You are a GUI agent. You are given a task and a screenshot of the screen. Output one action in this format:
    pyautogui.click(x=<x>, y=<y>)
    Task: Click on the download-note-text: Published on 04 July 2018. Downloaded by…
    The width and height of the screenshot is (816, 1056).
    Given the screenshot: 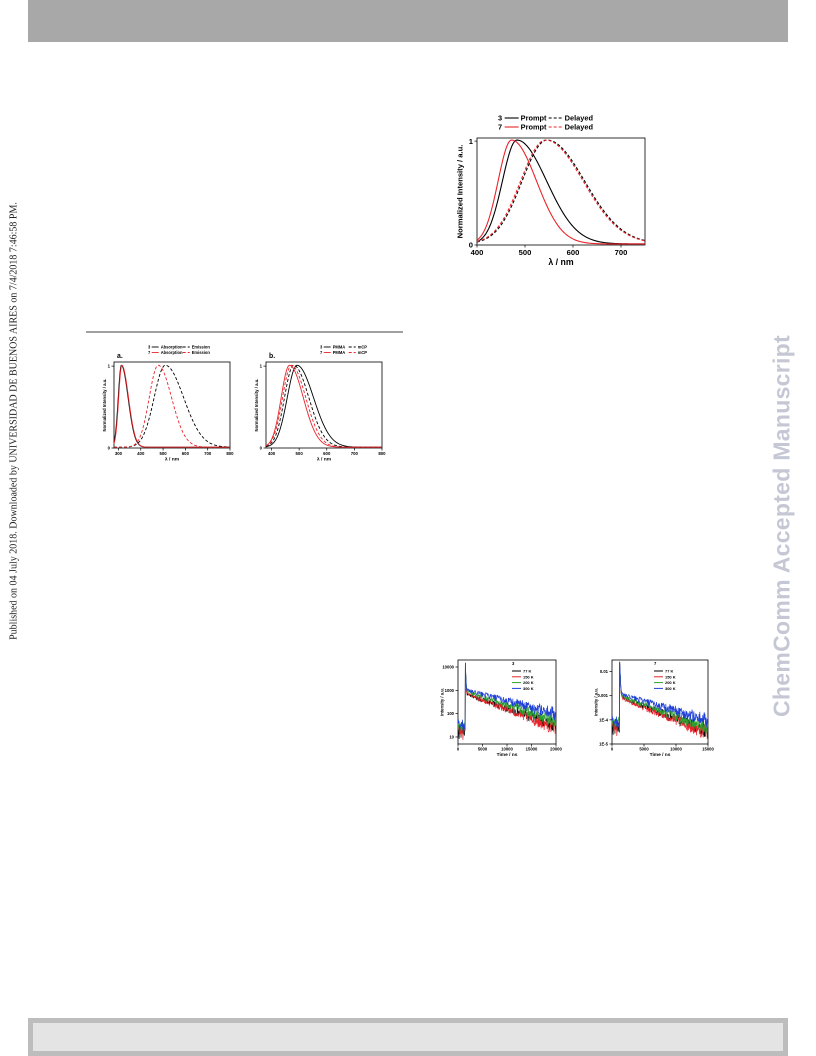 What is the action you would take?
    pyautogui.click(x=14, y=421)
    